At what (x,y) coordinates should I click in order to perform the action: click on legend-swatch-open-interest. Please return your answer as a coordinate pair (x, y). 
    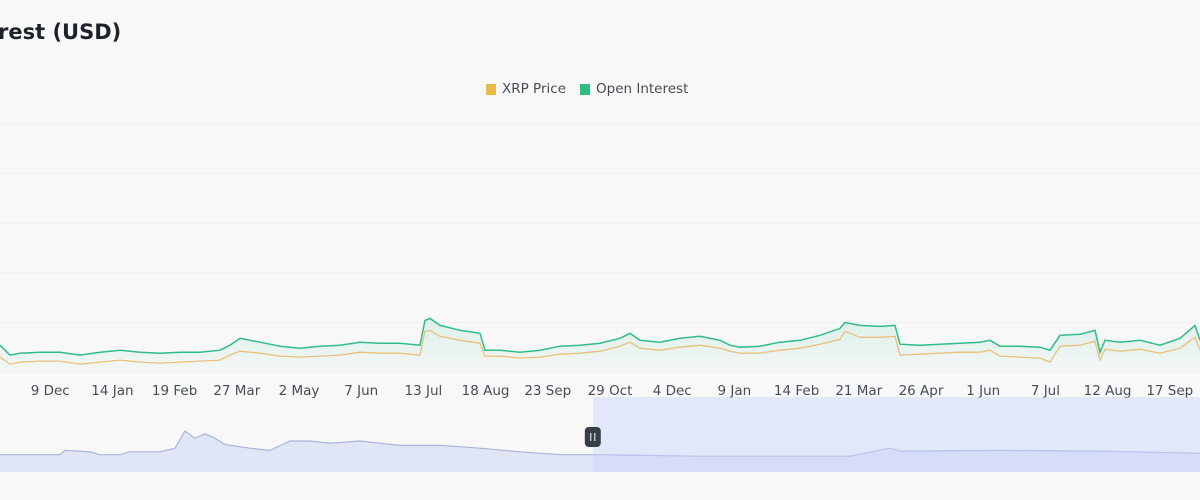
    Looking at the image, I should click on (585, 89).